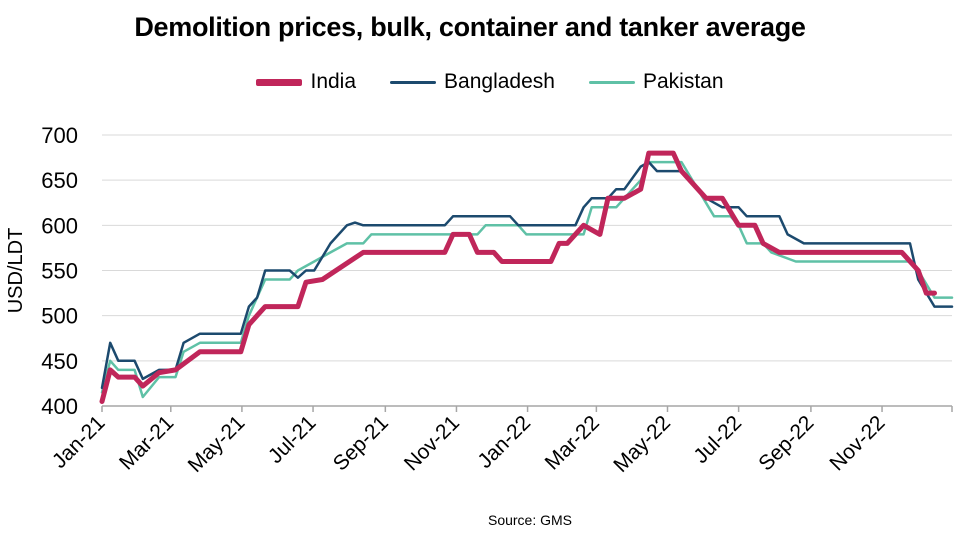 The image size is (960, 540). I want to click on y-axis-label: USD/LDT, so click(16, 271).